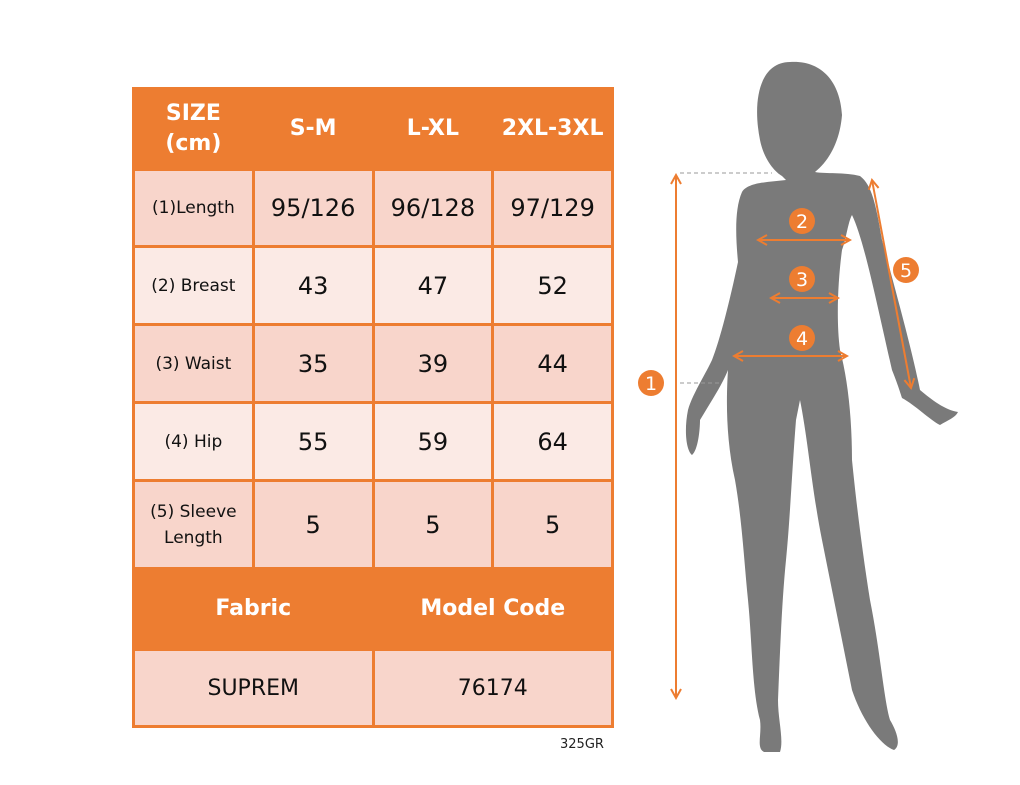 Image resolution: width=1020 pixels, height=785 pixels. I want to click on row-label: (5) Sleeve Length, so click(193, 524).